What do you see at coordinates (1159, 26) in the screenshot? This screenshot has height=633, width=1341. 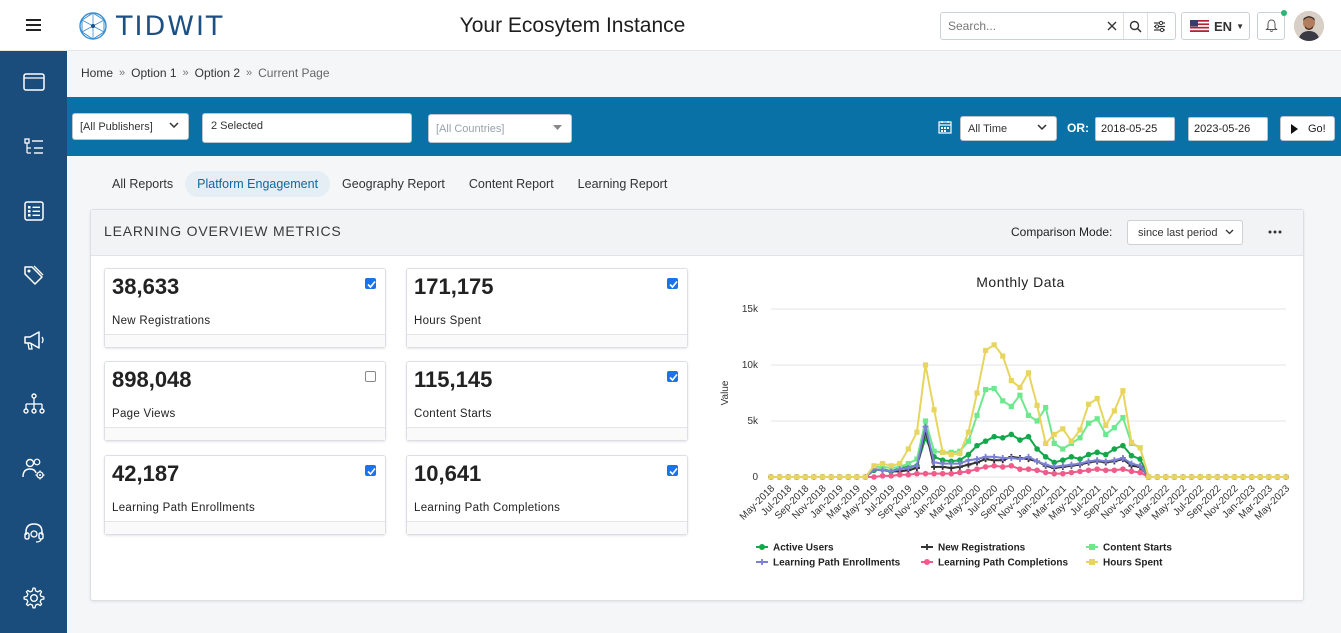 I see `filter-sliders-icon` at bounding box center [1159, 26].